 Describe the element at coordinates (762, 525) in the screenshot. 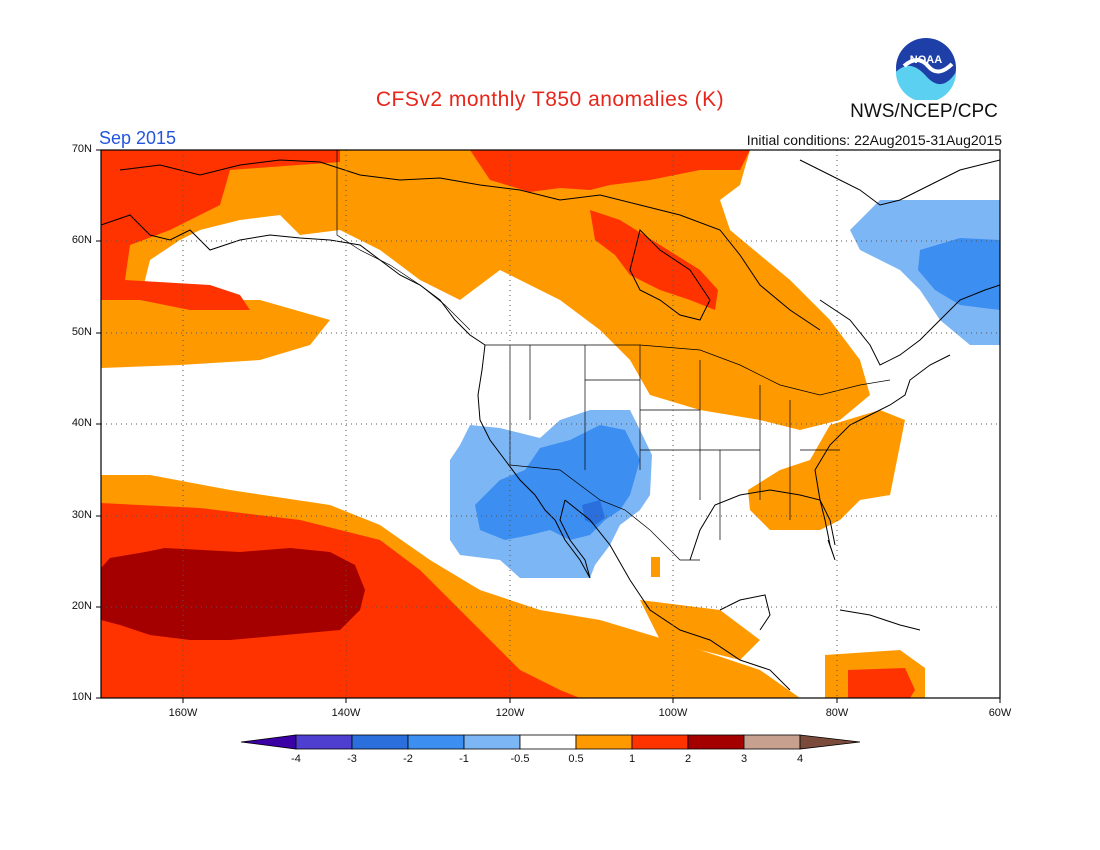

I see `coastline-gulf` at that location.